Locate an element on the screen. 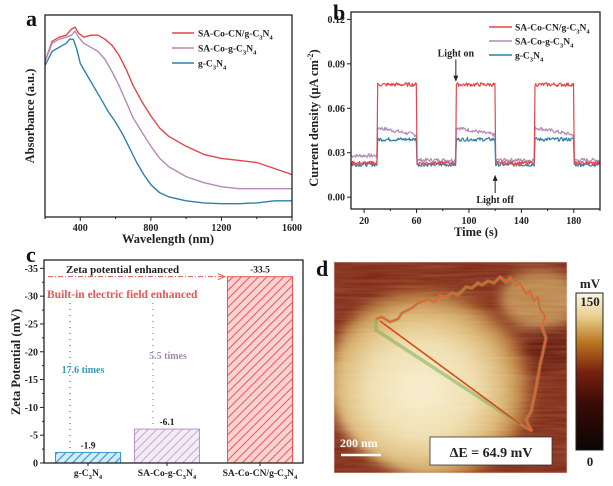 This screenshot has height=486, width=613. kpfm-particle-outline is located at coordinates (461, 353).